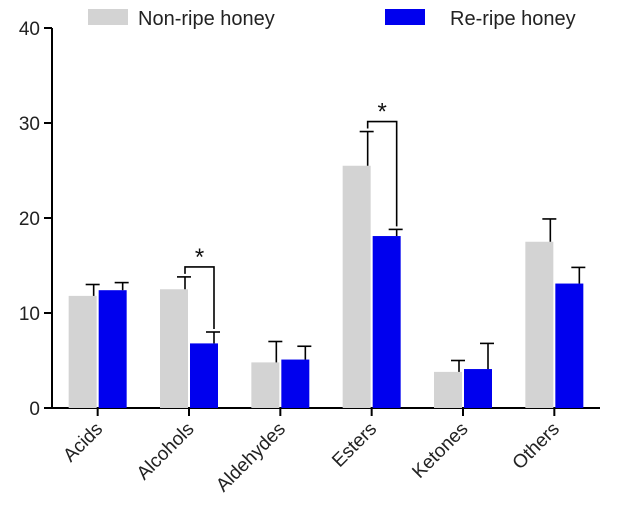 This screenshot has height=526, width=624. I want to click on x-tick-label: Alcohols, so click(166, 452).